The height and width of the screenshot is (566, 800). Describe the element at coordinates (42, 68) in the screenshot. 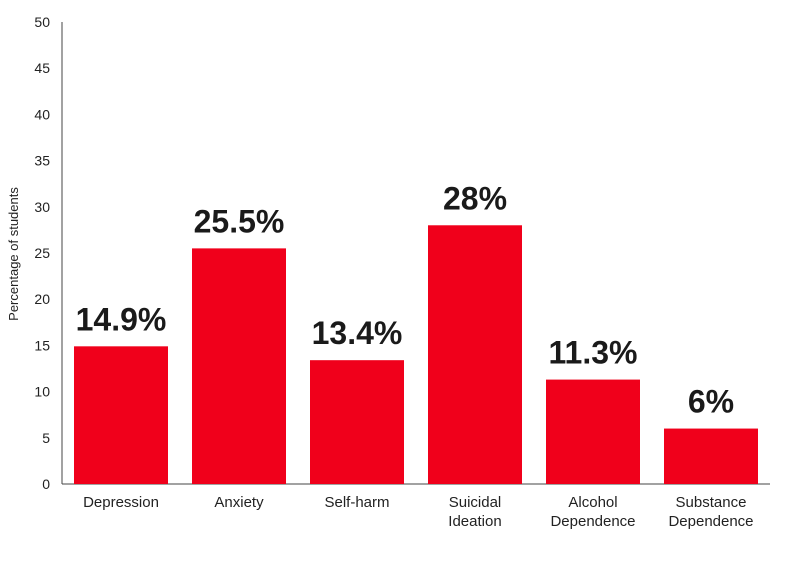

I see `y-tick-label: 45` at that location.